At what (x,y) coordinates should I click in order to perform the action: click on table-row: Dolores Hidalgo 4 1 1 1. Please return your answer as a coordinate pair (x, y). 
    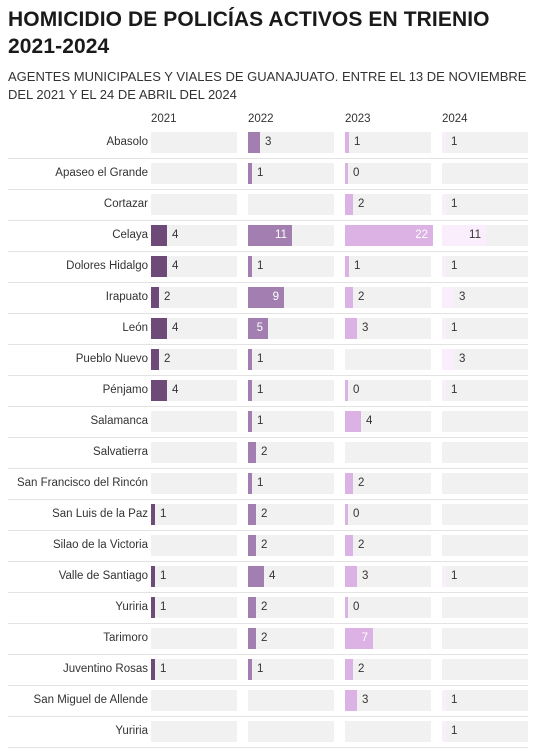
    Looking at the image, I should click on (268, 267).